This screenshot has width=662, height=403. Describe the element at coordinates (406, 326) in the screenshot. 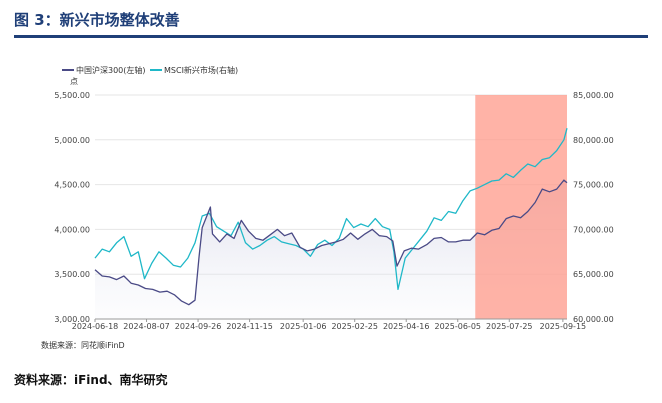

I see `x-tick-label: 2025-04-16` at that location.